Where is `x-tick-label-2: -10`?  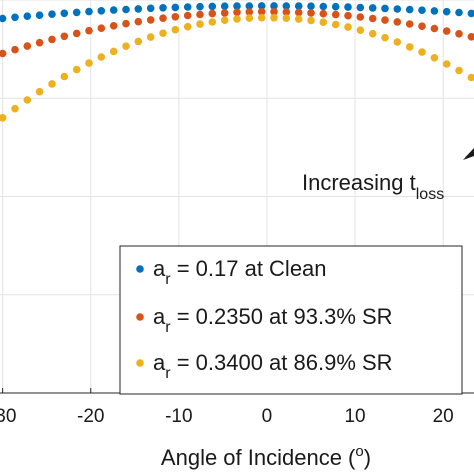
x-tick-label-2: -10 is located at coordinates (178, 416).